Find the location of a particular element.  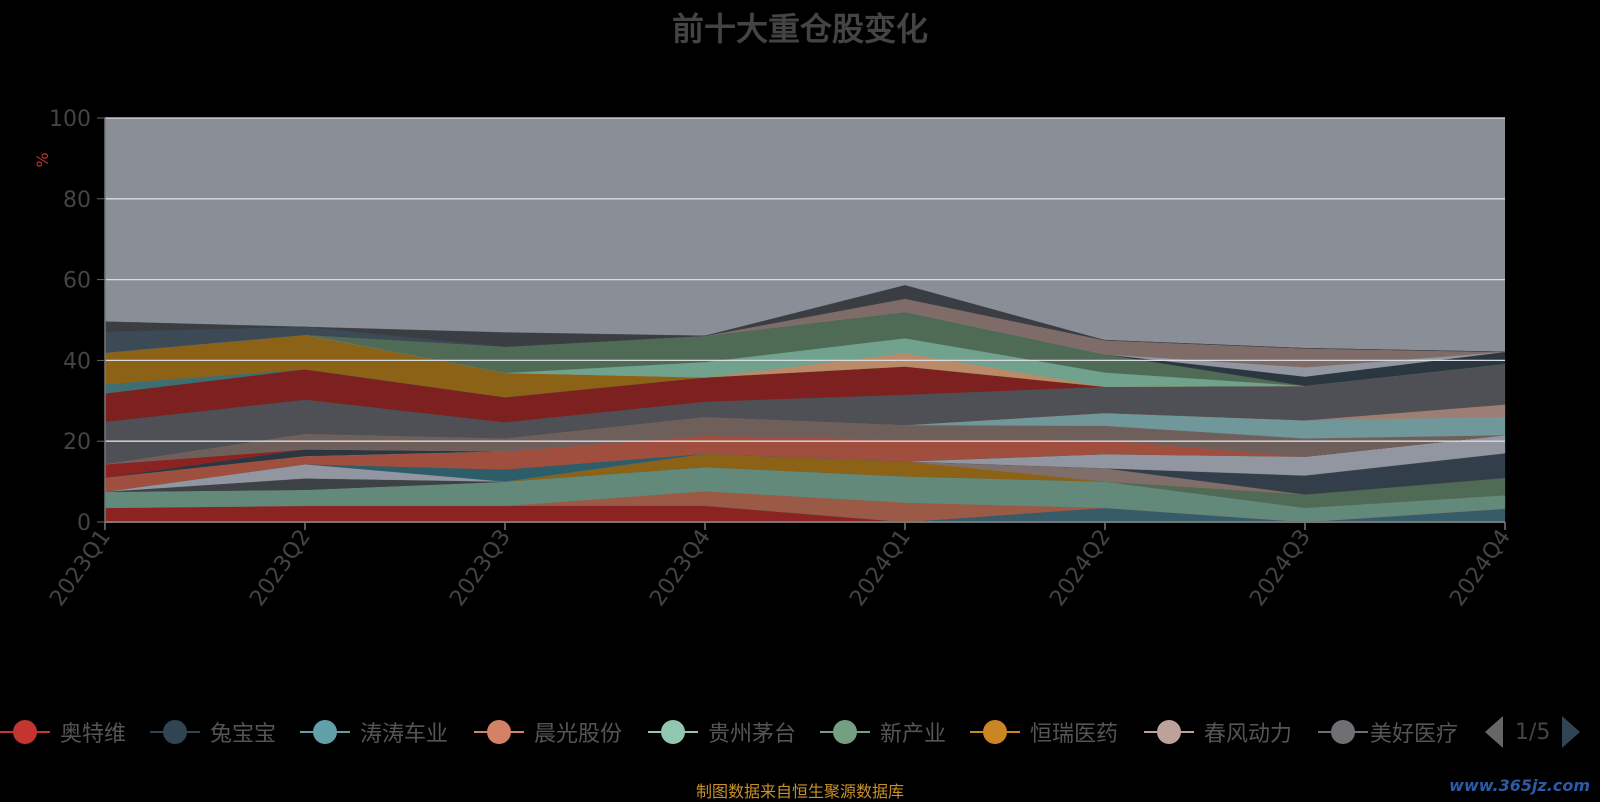

legend-item: 春风动力 is located at coordinates (1218, 732).